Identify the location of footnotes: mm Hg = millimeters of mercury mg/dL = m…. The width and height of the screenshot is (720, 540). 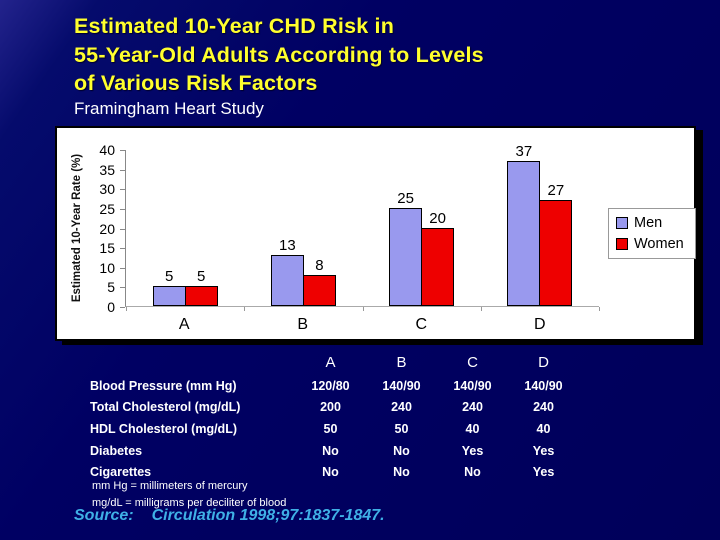
(189, 494).